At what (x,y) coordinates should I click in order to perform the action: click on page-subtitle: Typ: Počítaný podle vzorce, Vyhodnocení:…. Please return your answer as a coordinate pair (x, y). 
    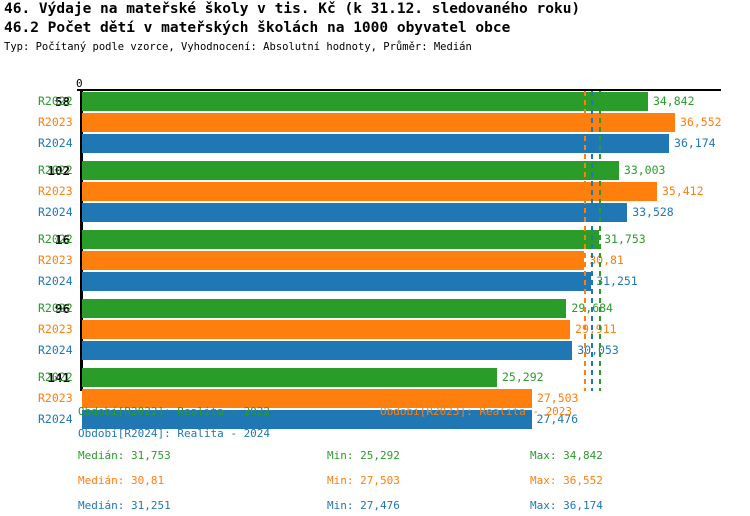
    Looking at the image, I should click on (238, 47).